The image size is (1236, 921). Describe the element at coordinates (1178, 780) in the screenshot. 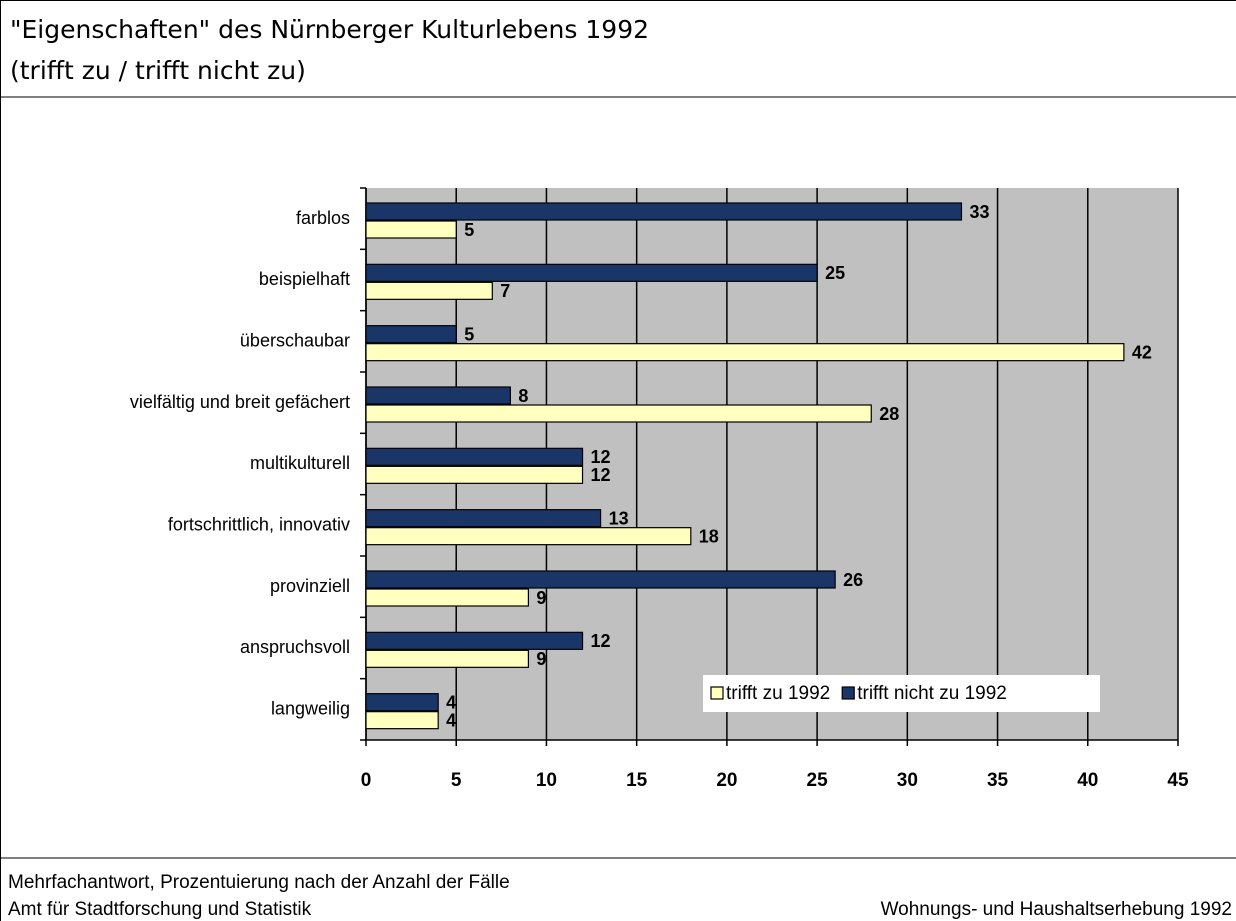

I see `x-tick-label: 45` at that location.